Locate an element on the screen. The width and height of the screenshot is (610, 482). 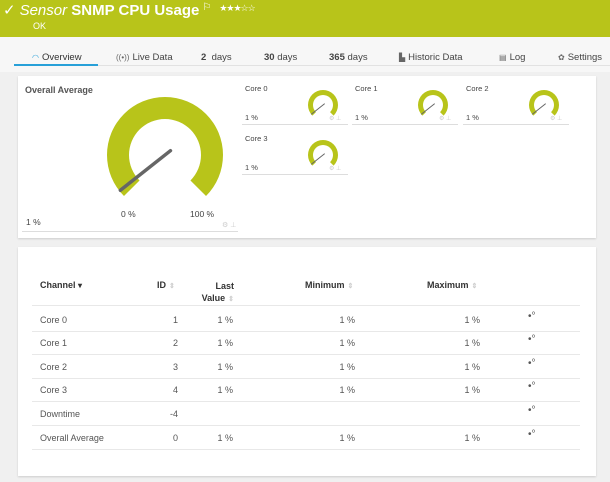
chart-icon: ▙ is located at coordinates (402, 57).